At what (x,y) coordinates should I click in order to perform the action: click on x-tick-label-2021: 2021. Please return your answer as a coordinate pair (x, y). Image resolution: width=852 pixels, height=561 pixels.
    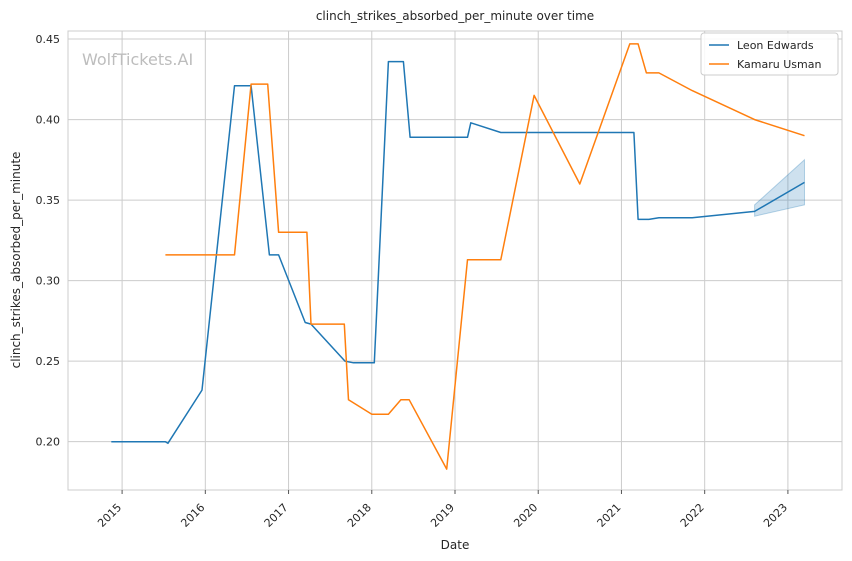
    Looking at the image, I should click on (609, 515).